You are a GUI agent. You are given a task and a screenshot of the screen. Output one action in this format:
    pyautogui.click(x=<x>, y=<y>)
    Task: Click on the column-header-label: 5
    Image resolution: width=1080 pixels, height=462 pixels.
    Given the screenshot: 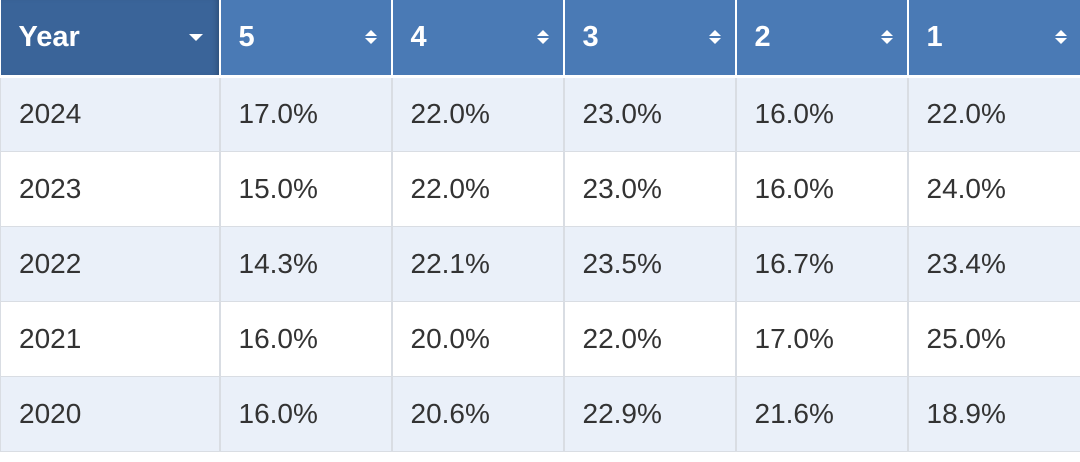 What is the action you would take?
    pyautogui.click(x=246, y=36)
    